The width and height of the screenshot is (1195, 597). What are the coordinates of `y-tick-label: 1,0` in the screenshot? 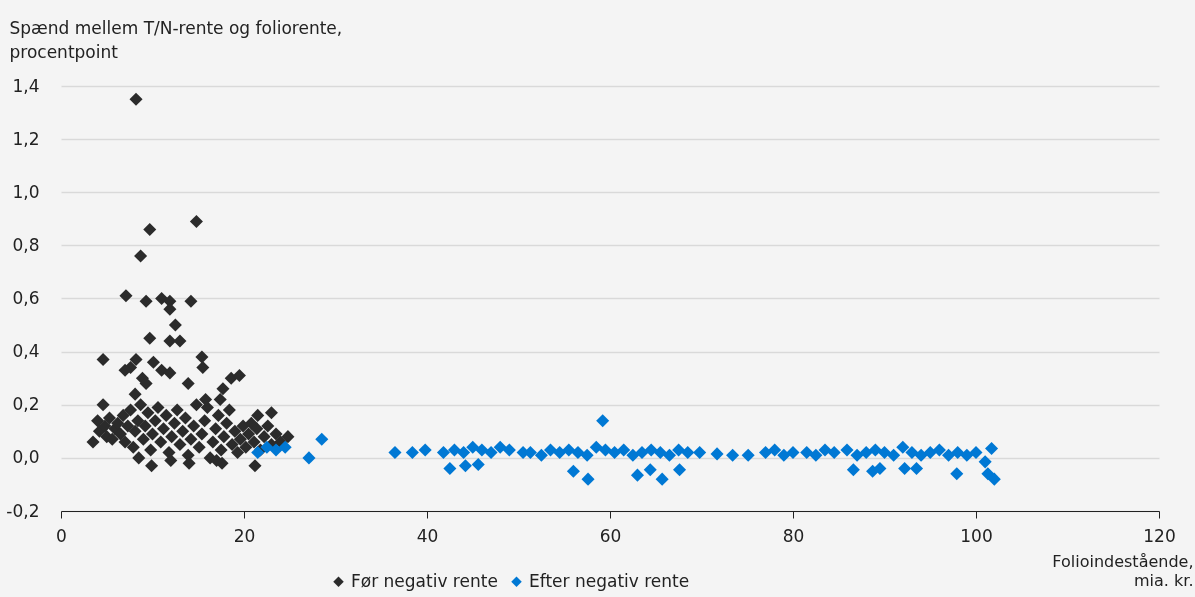 It's located at (26, 191).